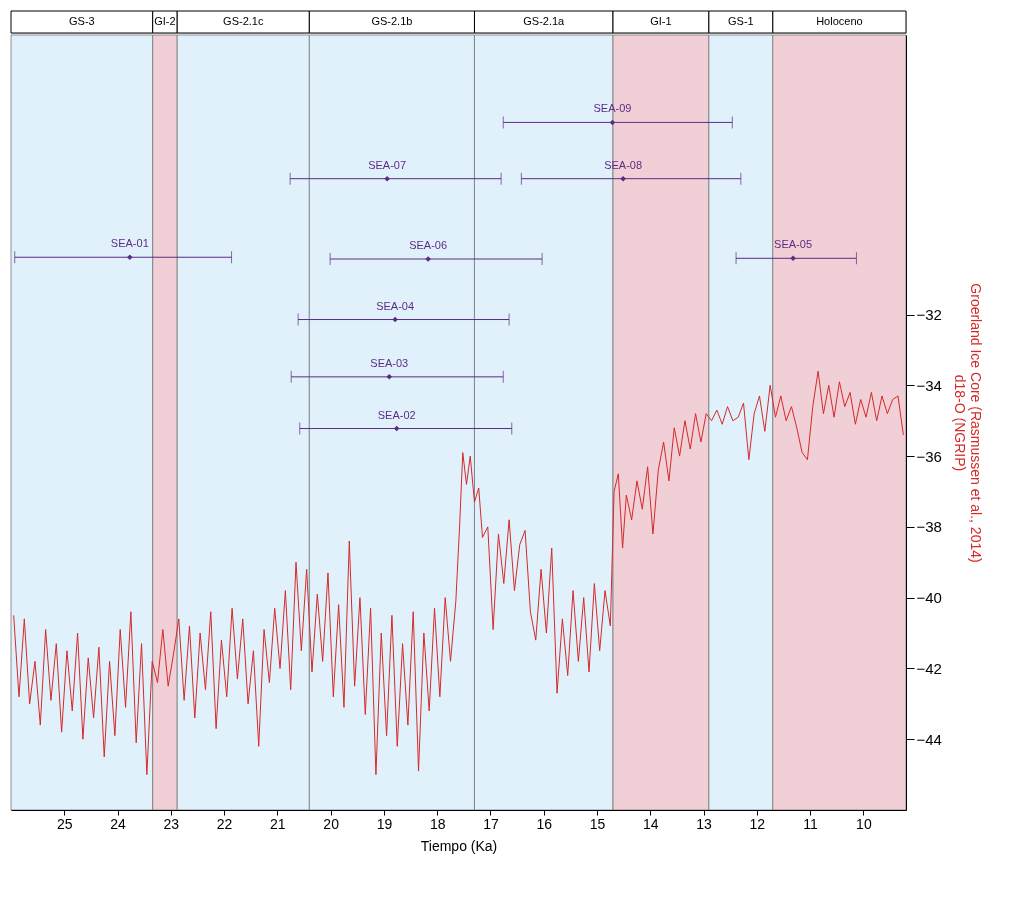  What do you see at coordinates (428, 245) in the screenshot?
I see `annotation: SEA-06` at bounding box center [428, 245].